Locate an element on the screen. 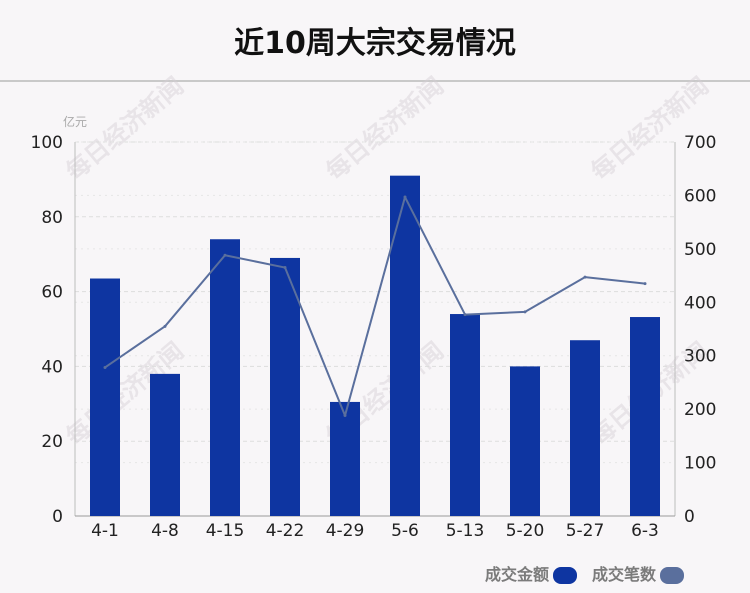  x-tick-label: 4-1 is located at coordinates (105, 531).